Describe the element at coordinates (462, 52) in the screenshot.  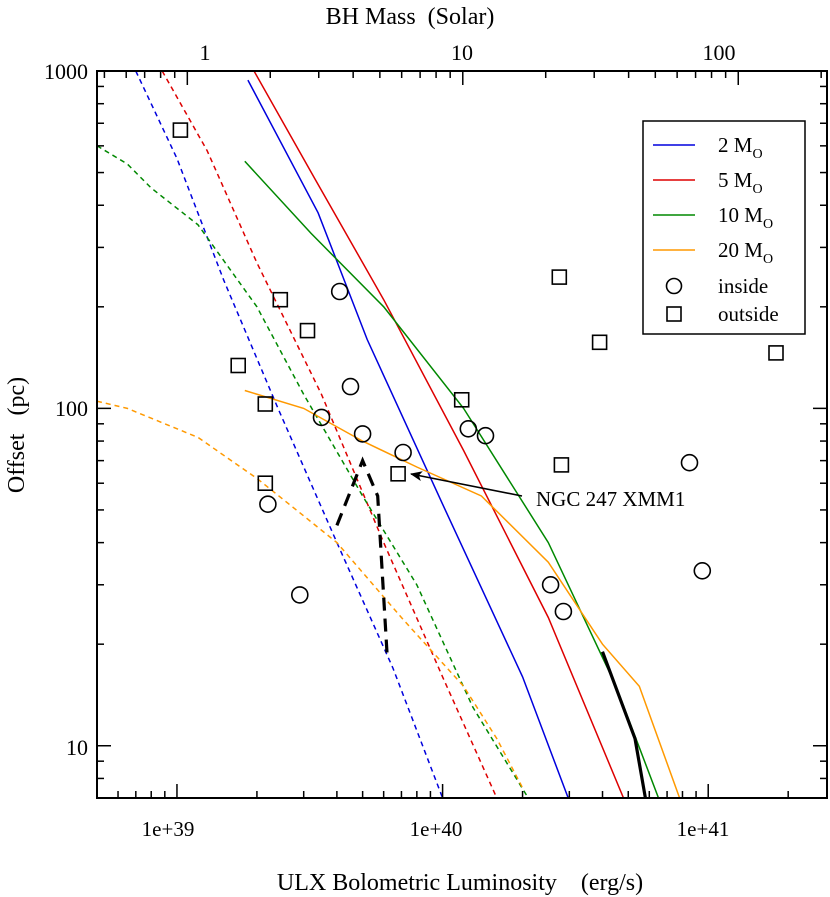
I see `top-tick-label-2: 10` at that location.